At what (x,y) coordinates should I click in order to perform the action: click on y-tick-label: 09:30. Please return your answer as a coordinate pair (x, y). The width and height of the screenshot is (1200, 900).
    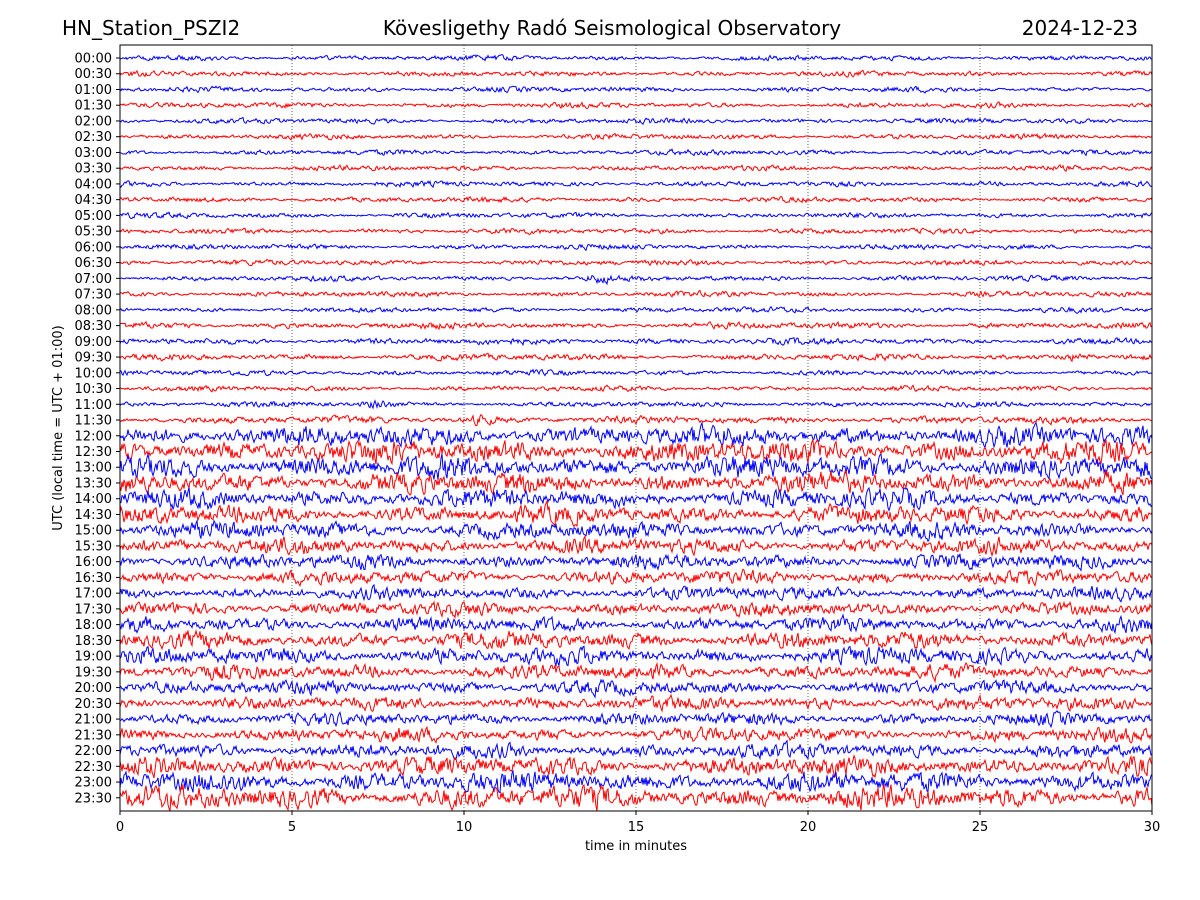
    Looking at the image, I should click on (93, 358).